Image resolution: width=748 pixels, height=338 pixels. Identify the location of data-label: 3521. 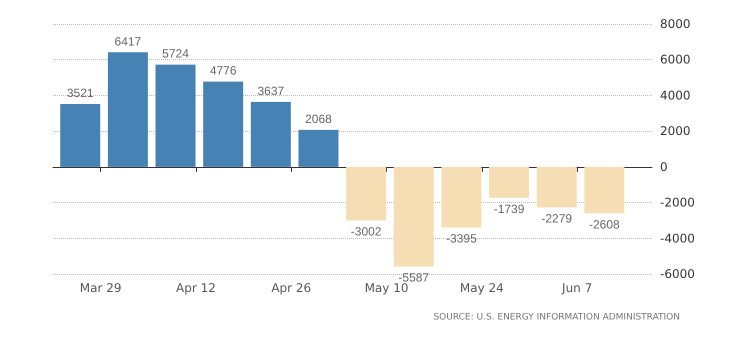
(80, 93).